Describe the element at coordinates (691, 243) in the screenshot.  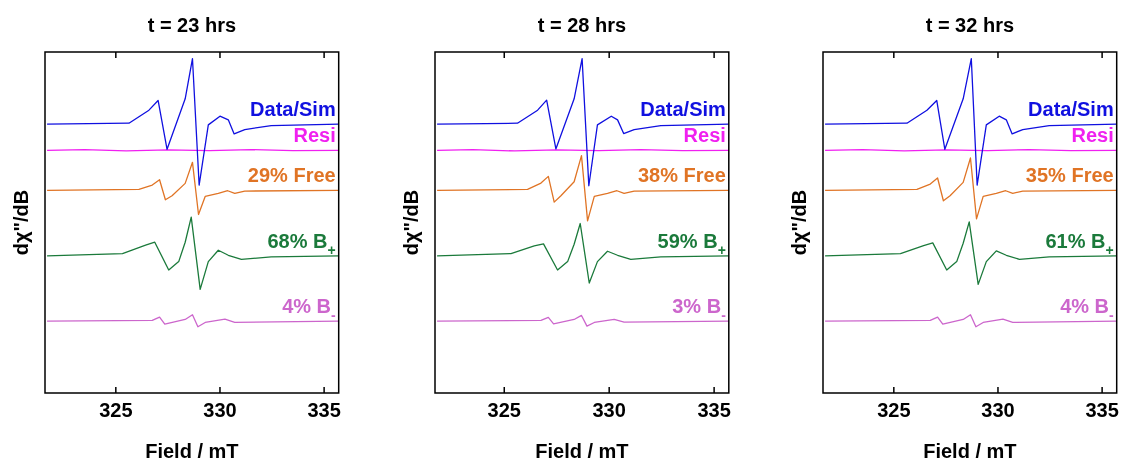
I see `series-label: 59% B+` at that location.